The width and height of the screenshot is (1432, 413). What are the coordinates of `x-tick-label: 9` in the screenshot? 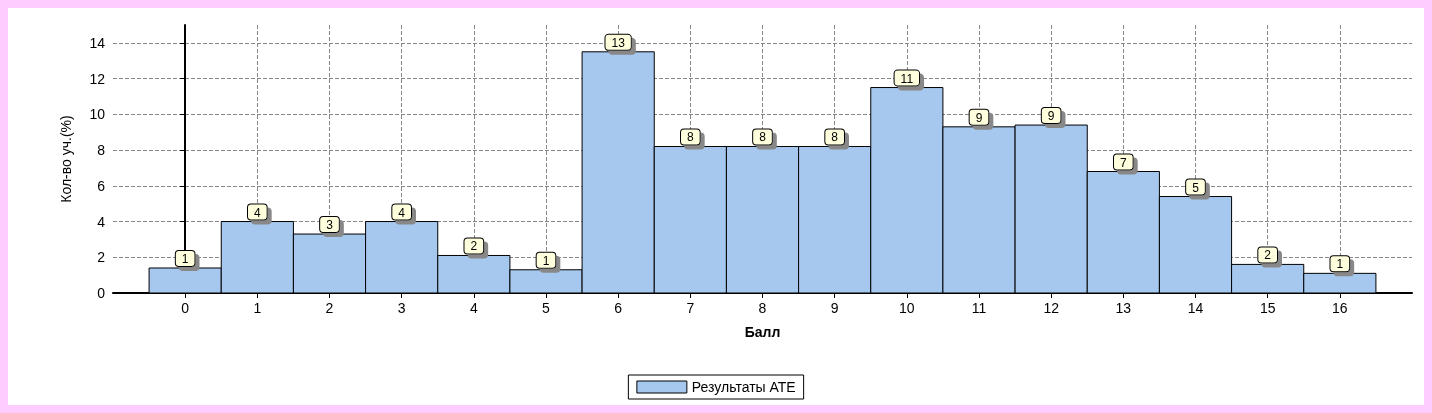 It's located at (834, 308).